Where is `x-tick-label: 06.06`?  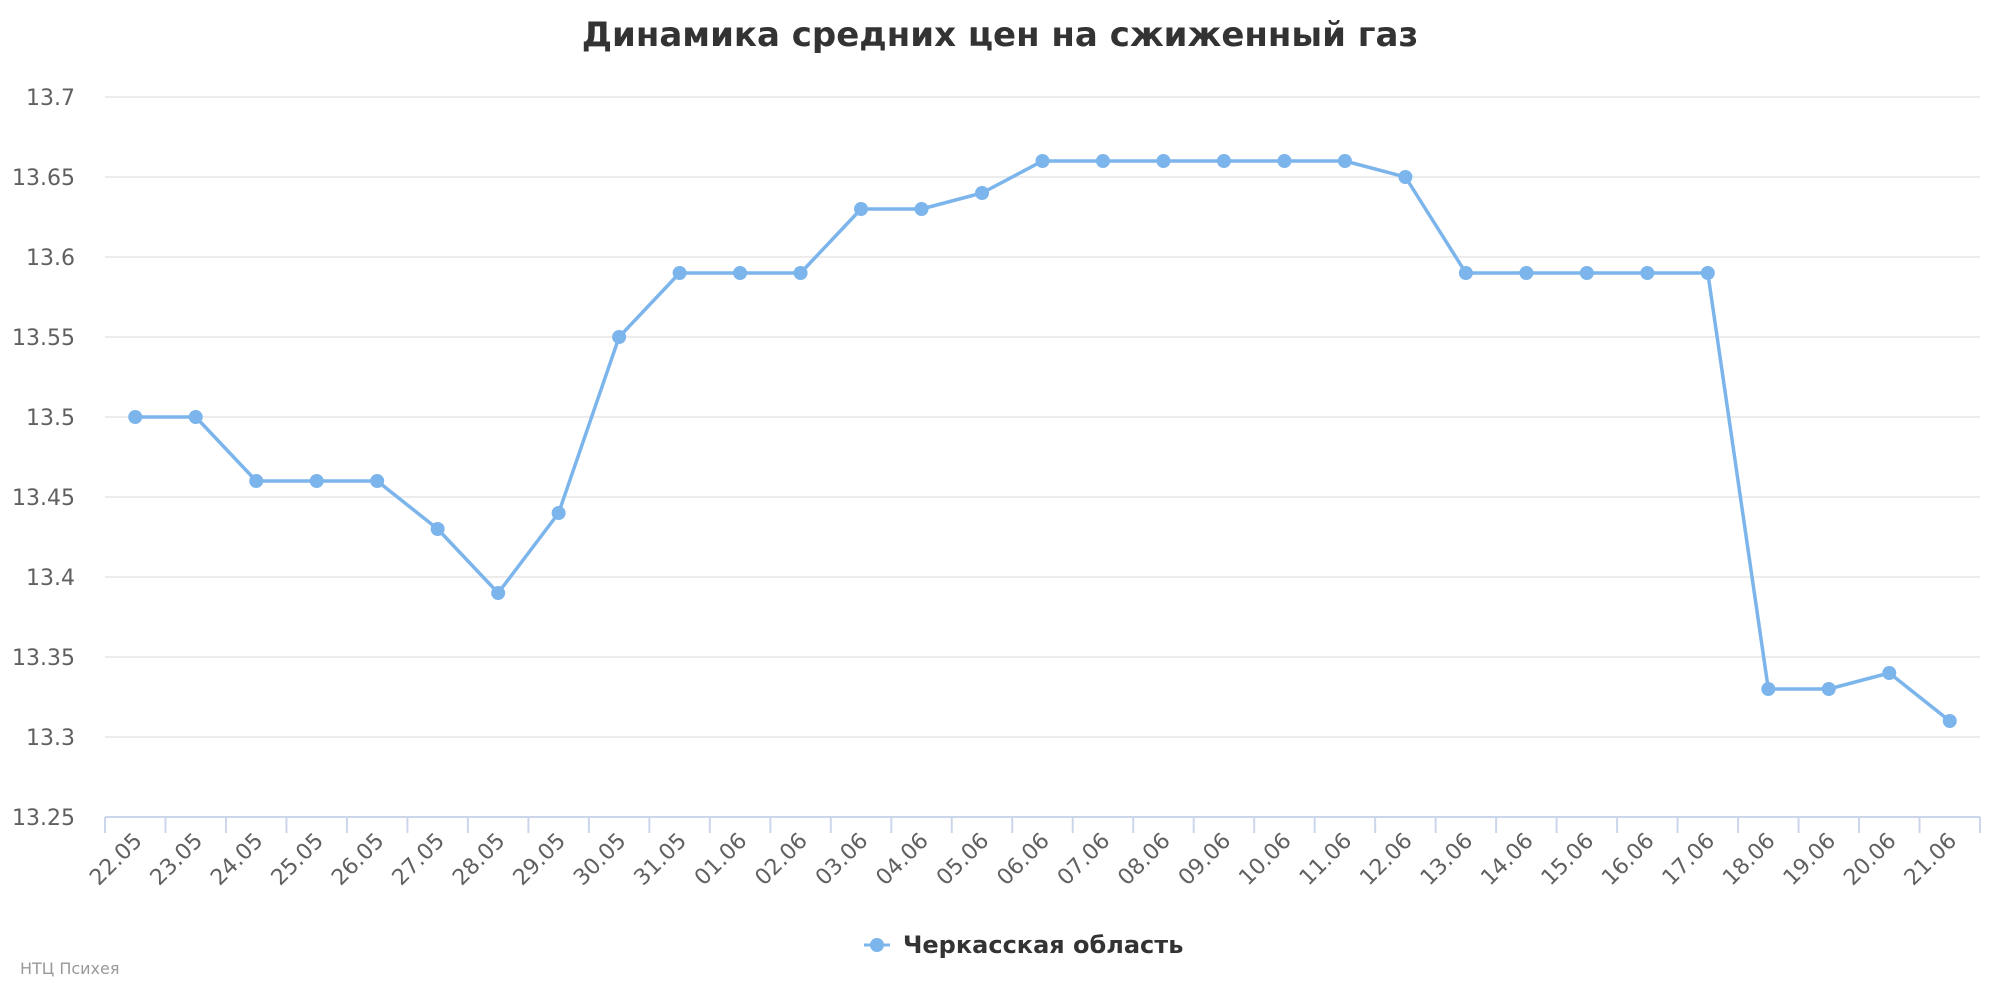 x-tick-label: 06.06 is located at coordinates (1024, 860).